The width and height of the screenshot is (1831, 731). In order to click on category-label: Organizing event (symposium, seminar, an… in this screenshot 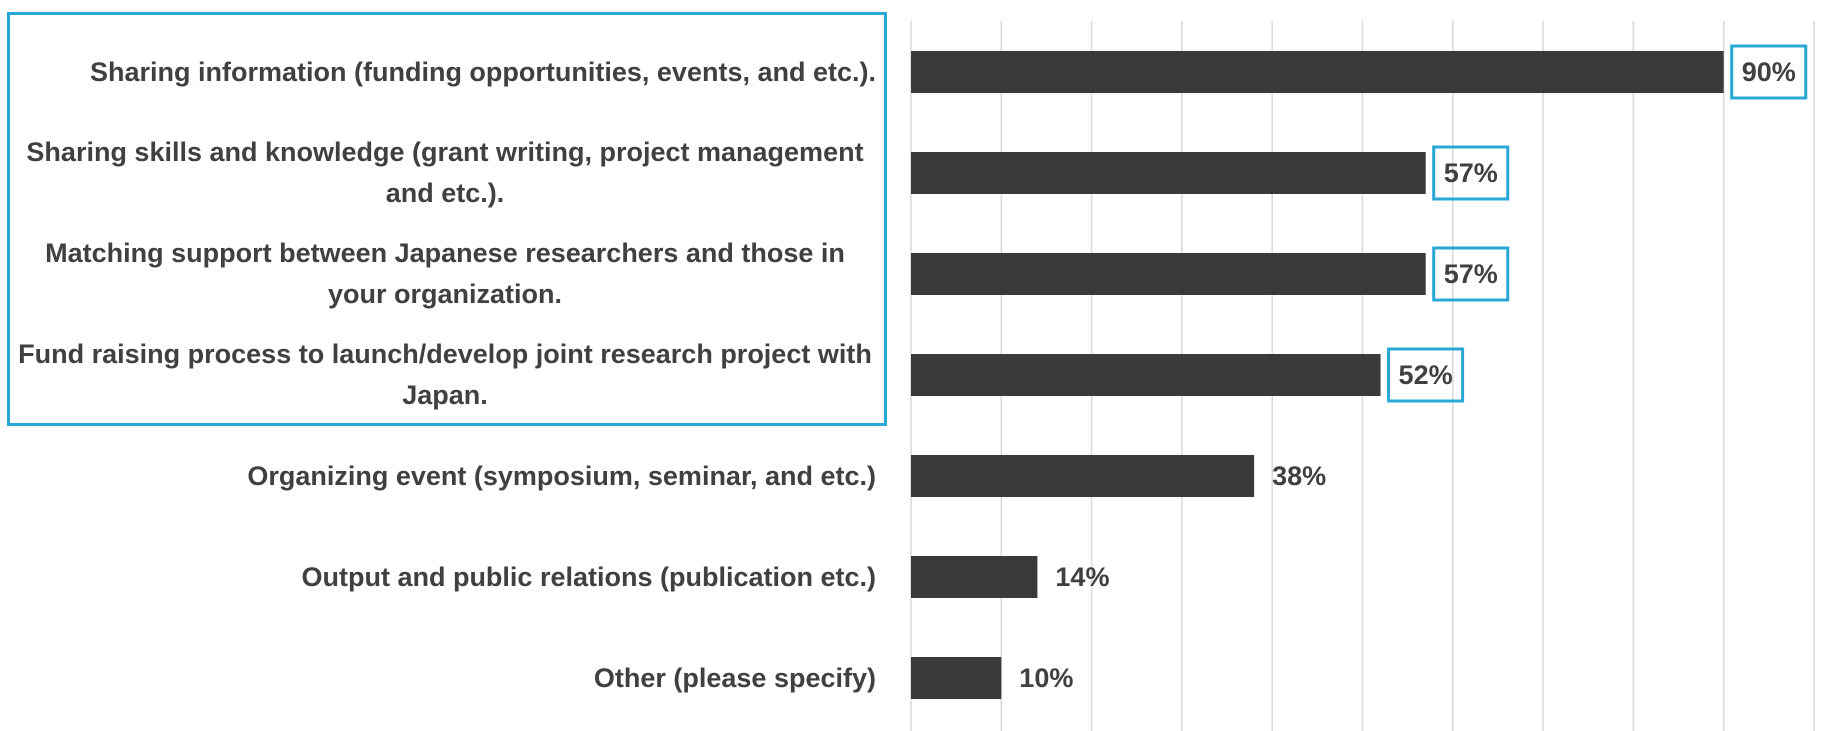, I will do `click(445, 476)`.